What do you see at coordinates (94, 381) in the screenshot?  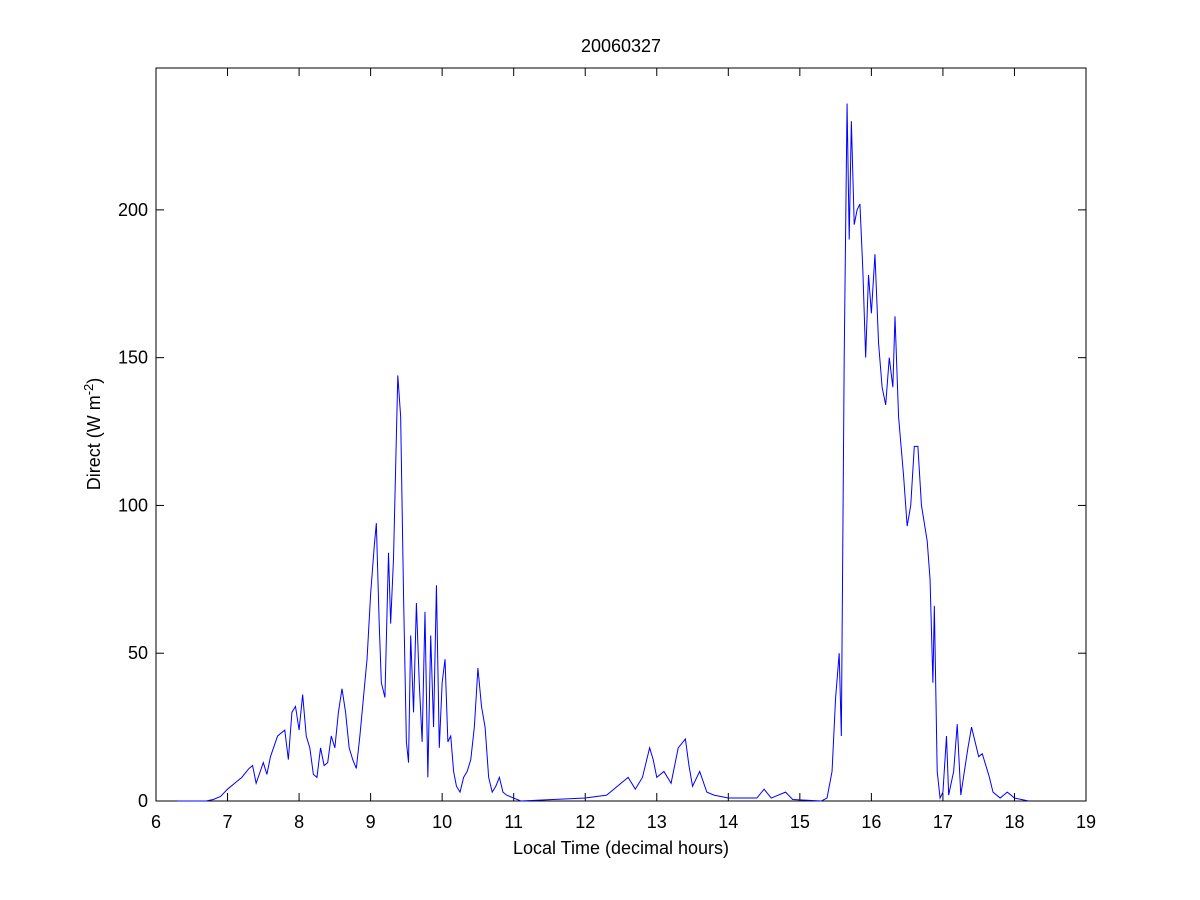 I see `y-axis-label-end: )` at bounding box center [94, 381].